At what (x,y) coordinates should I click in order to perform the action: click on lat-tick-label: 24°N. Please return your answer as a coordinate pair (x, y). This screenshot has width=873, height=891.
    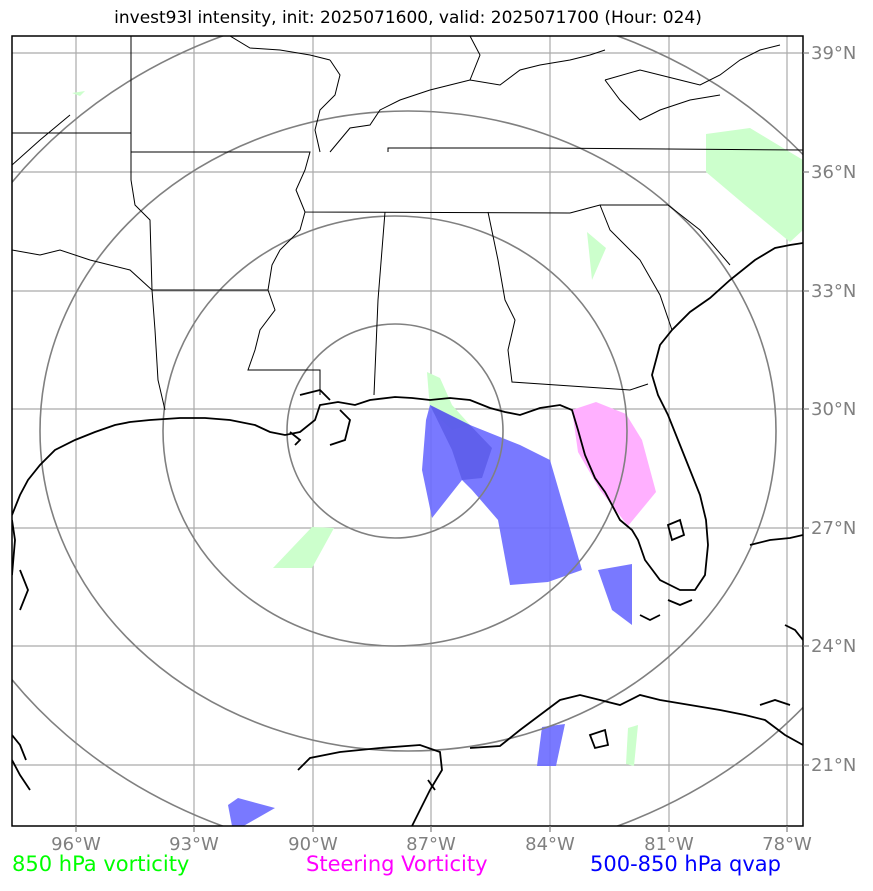
    Looking at the image, I should click on (833, 646).